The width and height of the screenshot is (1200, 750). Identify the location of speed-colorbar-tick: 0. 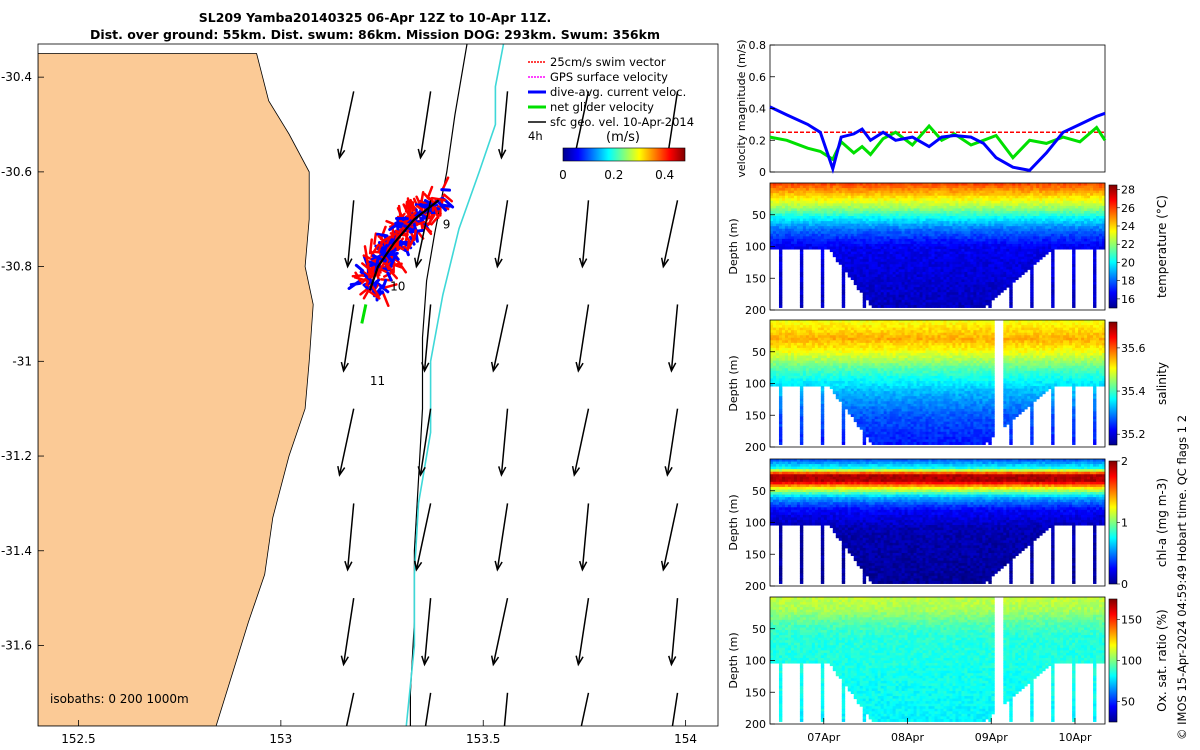
(563, 175).